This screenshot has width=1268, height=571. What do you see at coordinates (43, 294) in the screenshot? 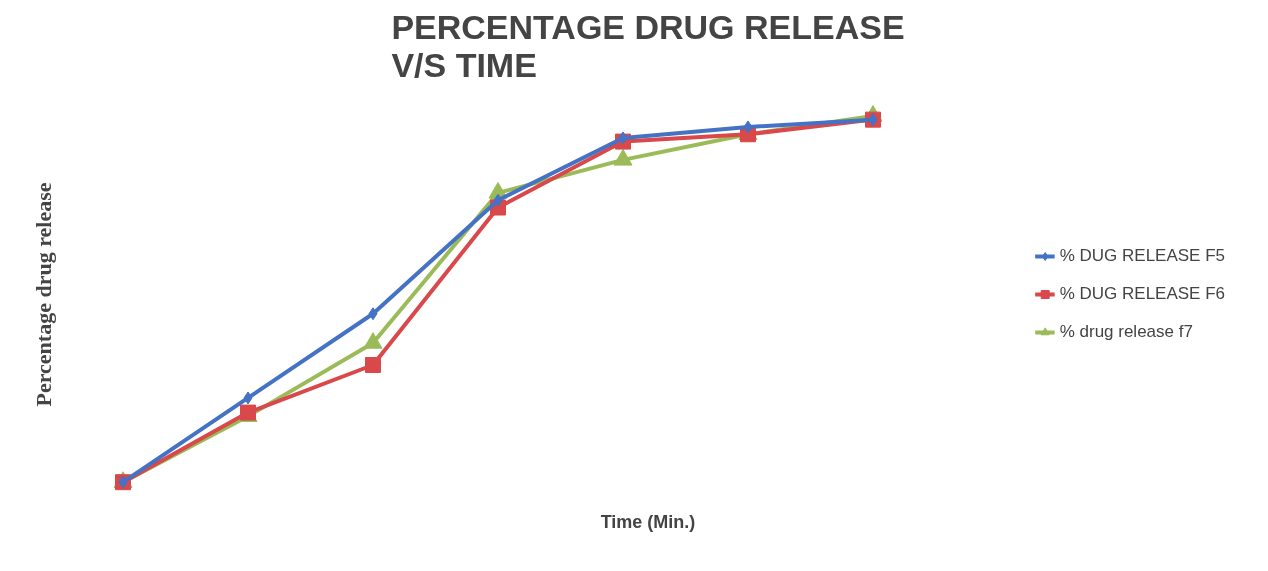
I see `y-axis-title: Percentage drug release` at bounding box center [43, 294].